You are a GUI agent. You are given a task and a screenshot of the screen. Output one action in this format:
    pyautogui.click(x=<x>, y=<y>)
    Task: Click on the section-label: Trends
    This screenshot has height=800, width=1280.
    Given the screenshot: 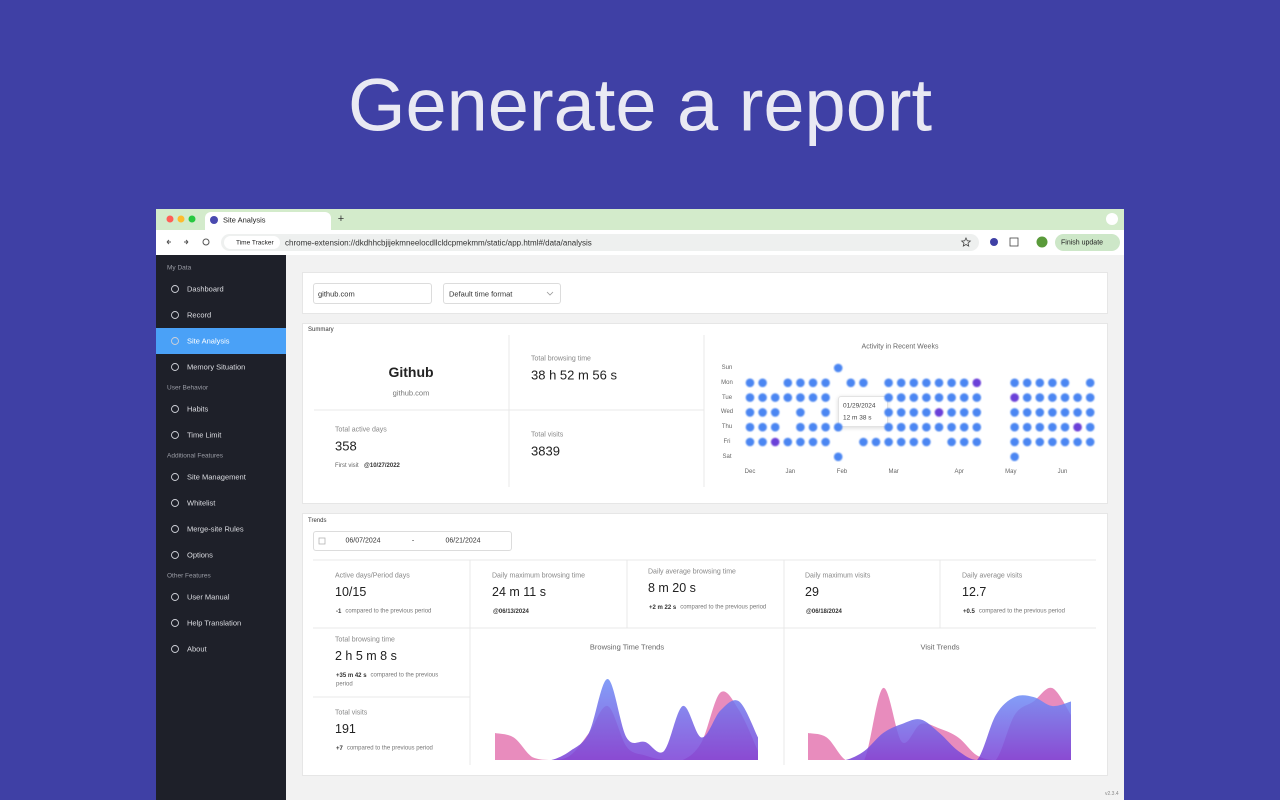 What is the action you would take?
    pyautogui.click(x=317, y=521)
    